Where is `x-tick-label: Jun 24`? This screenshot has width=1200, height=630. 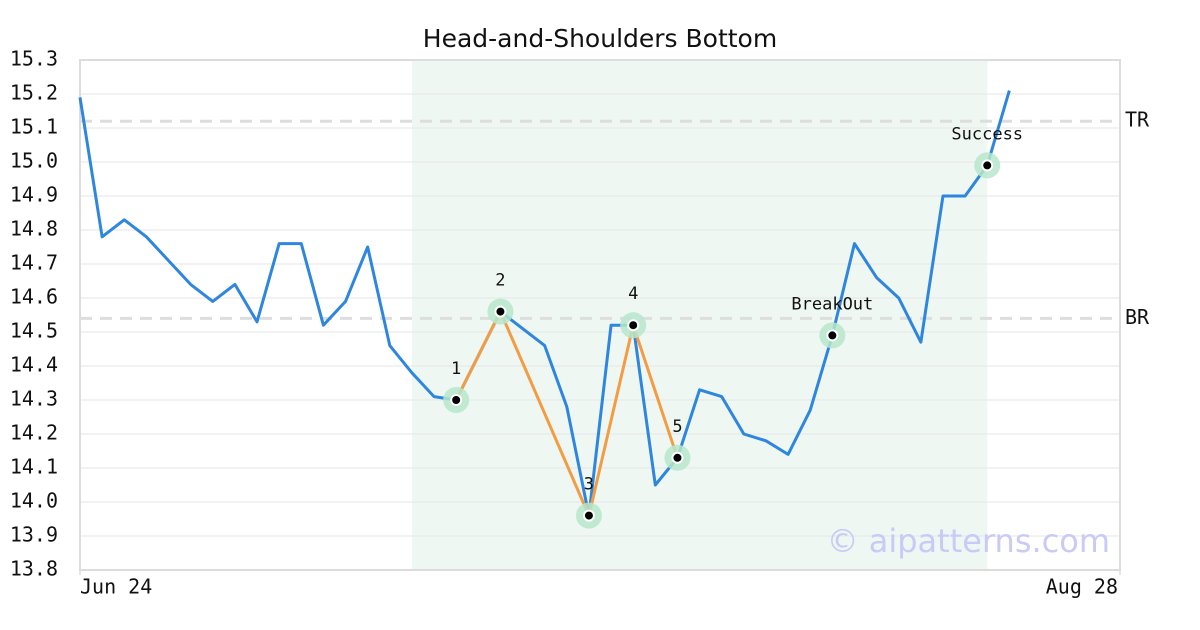
x-tick-label: Jun 24 is located at coordinates (116, 587).